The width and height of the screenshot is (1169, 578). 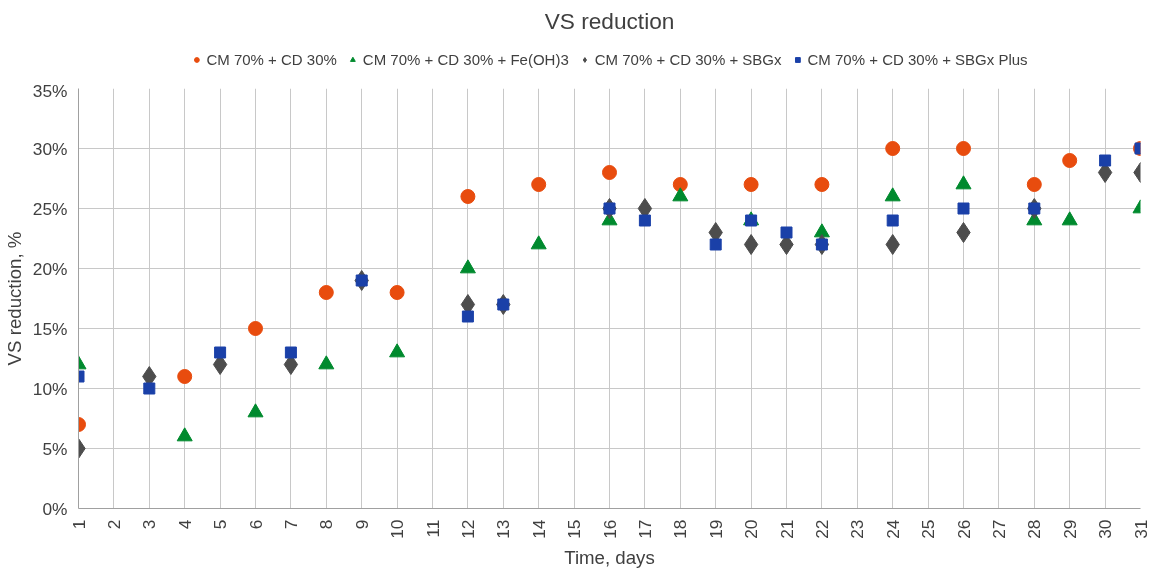 What do you see at coordinates (1034, 529) in the screenshot?
I see `x-tick-label: 28` at bounding box center [1034, 529].